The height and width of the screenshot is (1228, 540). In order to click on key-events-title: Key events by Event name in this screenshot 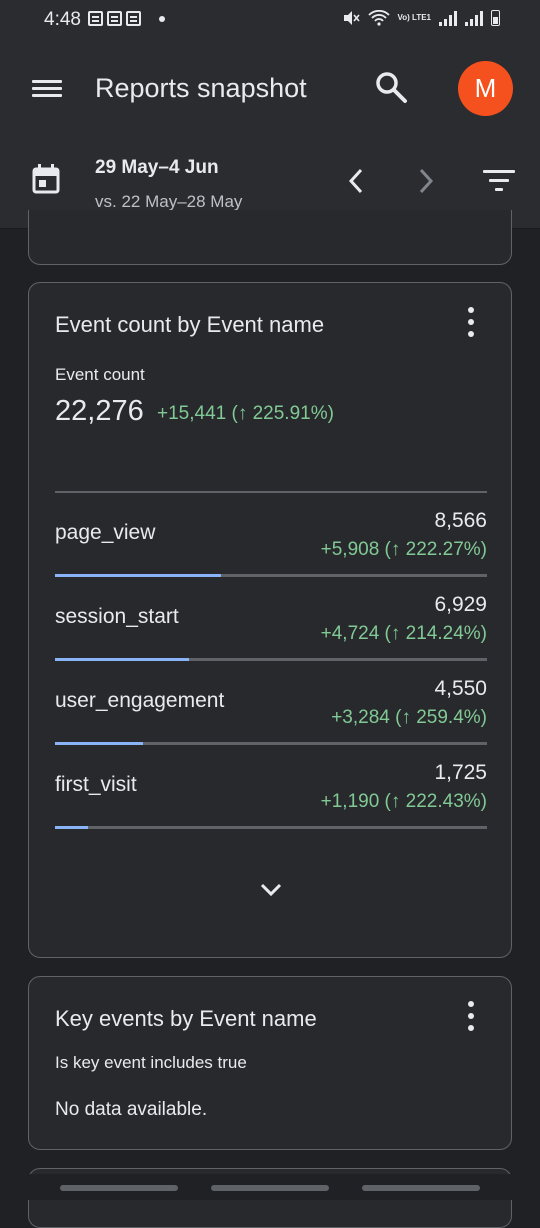, I will do `click(186, 1018)`.